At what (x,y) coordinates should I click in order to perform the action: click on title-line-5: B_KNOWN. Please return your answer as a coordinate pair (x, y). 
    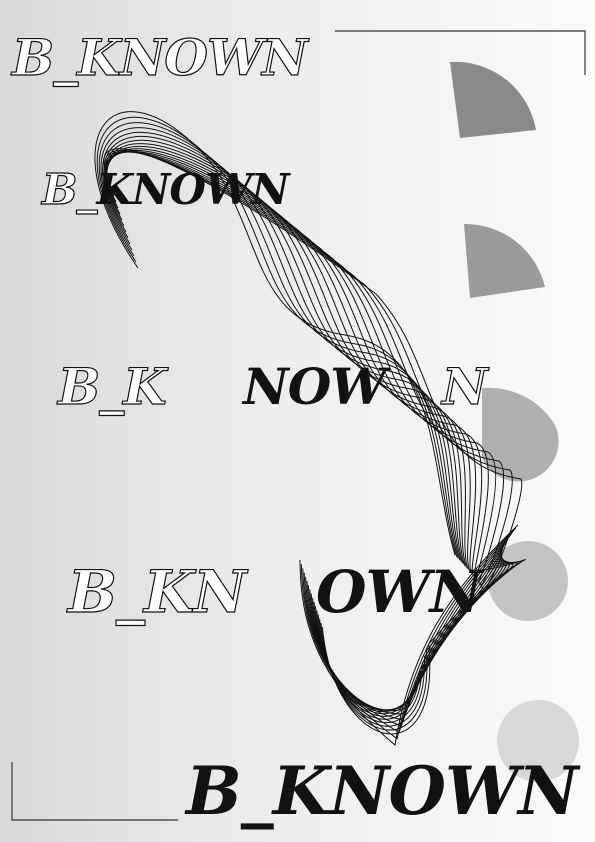
    Looking at the image, I should click on (382, 791).